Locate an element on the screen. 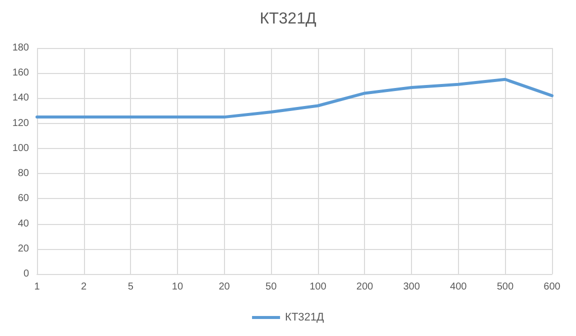 This screenshot has width=576, height=336. y-tick-label: 140 is located at coordinates (21, 98).